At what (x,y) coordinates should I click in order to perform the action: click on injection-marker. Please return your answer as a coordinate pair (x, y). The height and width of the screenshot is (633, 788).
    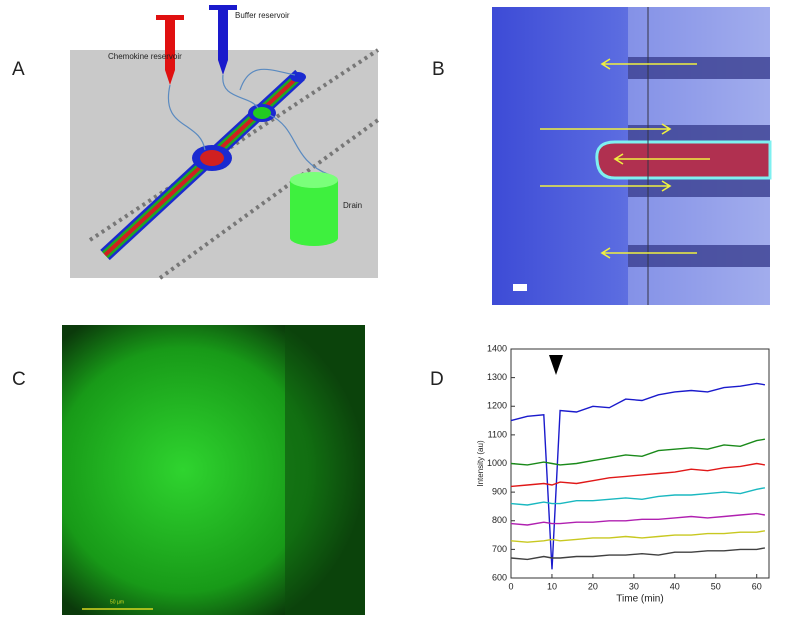
    Looking at the image, I should click on (556, 365).